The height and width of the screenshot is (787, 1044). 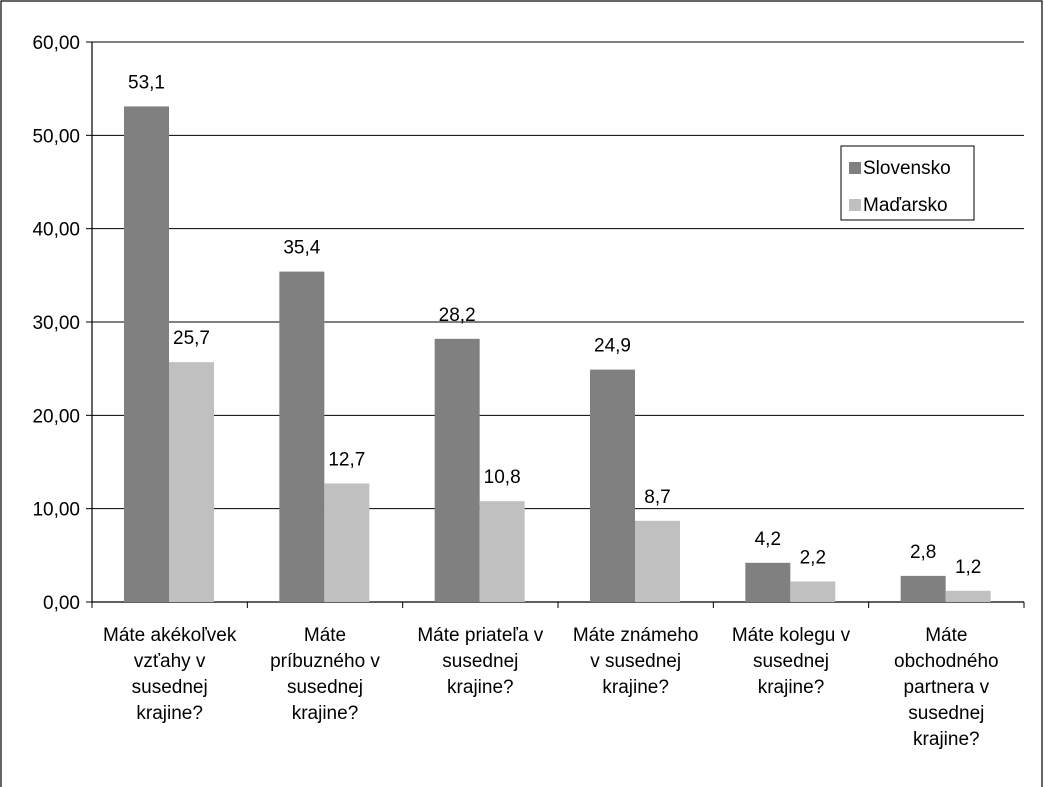 I want to click on legend-label: Maďarsko, so click(x=905, y=205).